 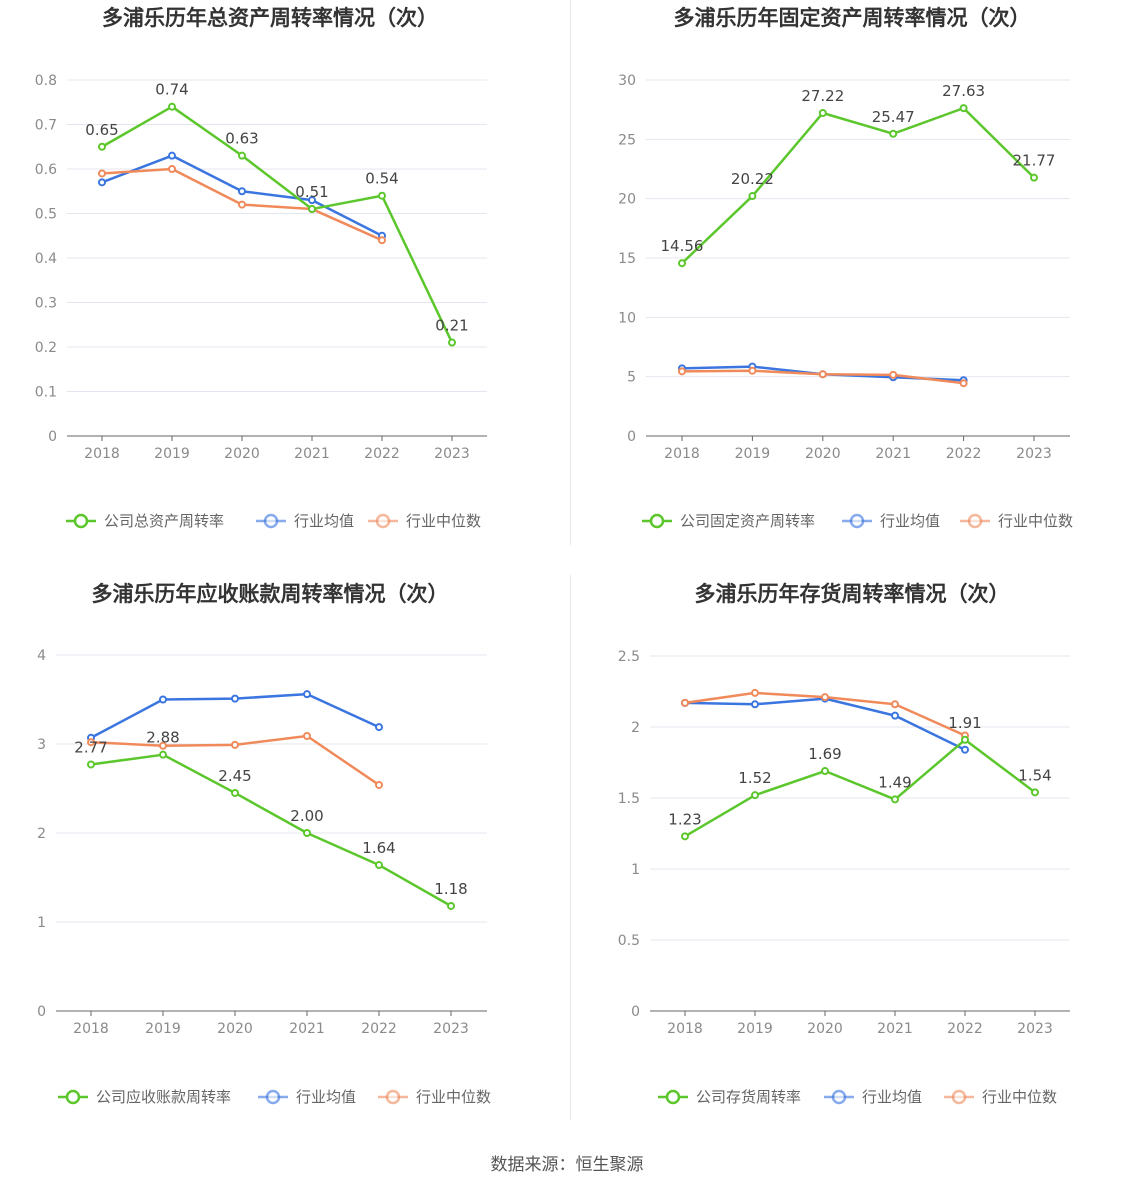 I want to click on data-source-note: 数据来源：恒生聚源, so click(x=567, y=1165).